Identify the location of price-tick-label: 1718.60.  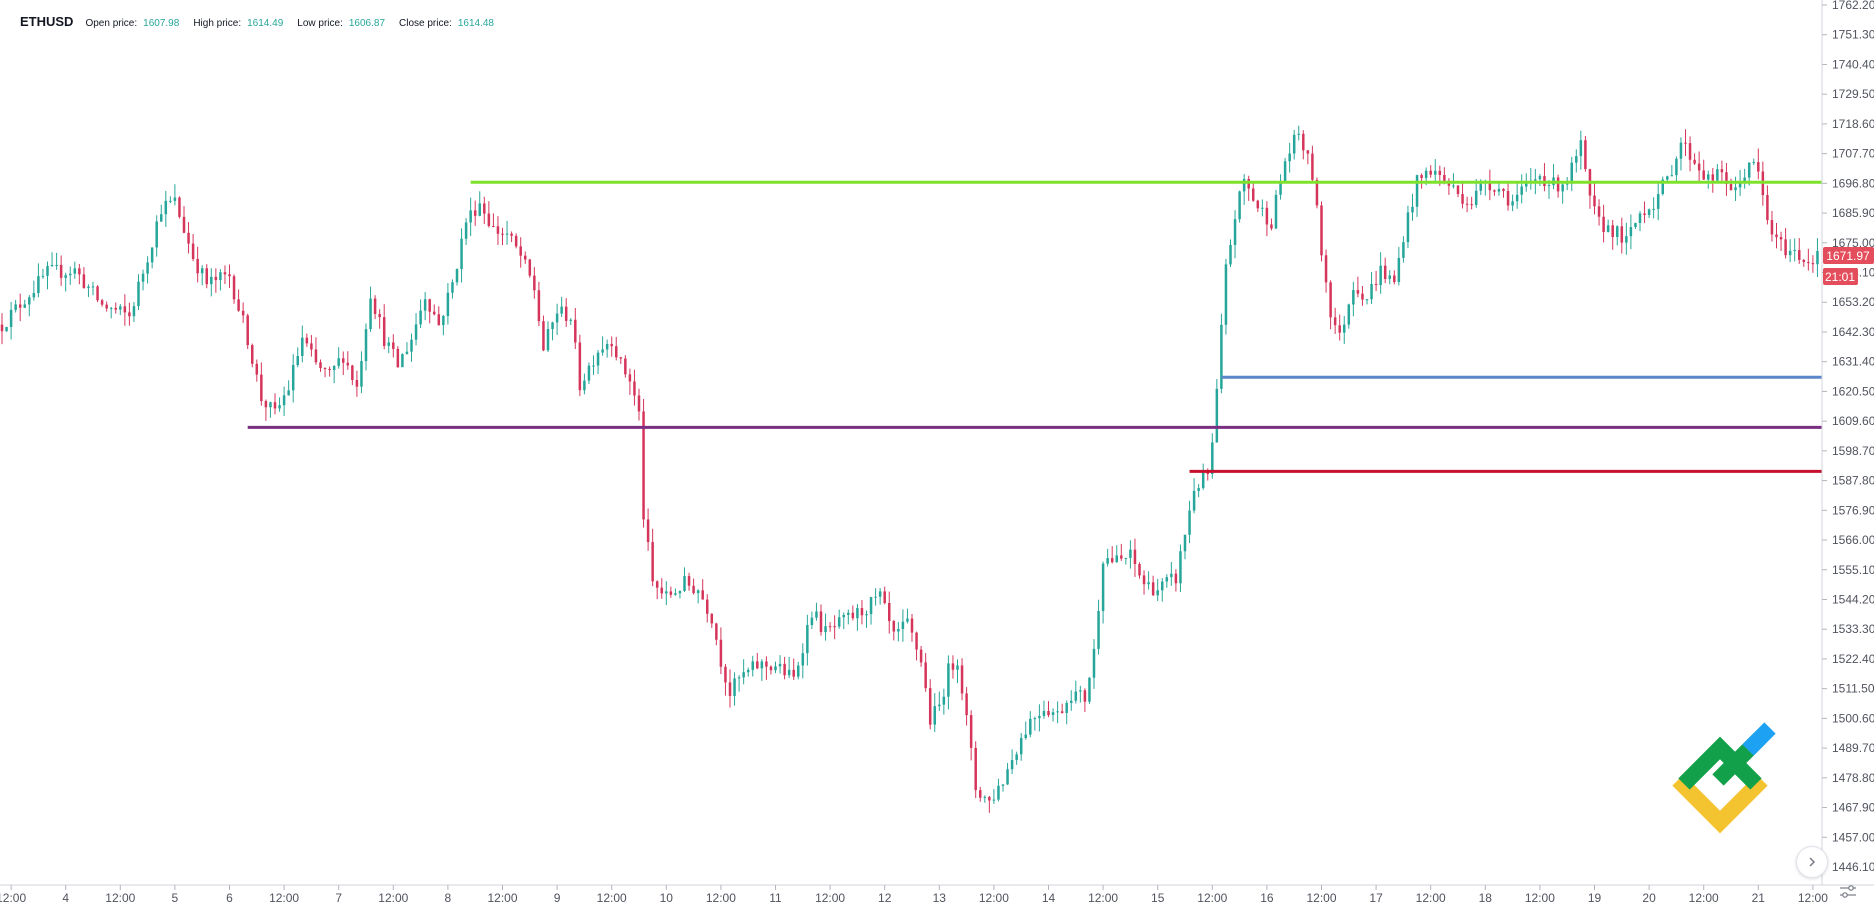
(1853, 124).